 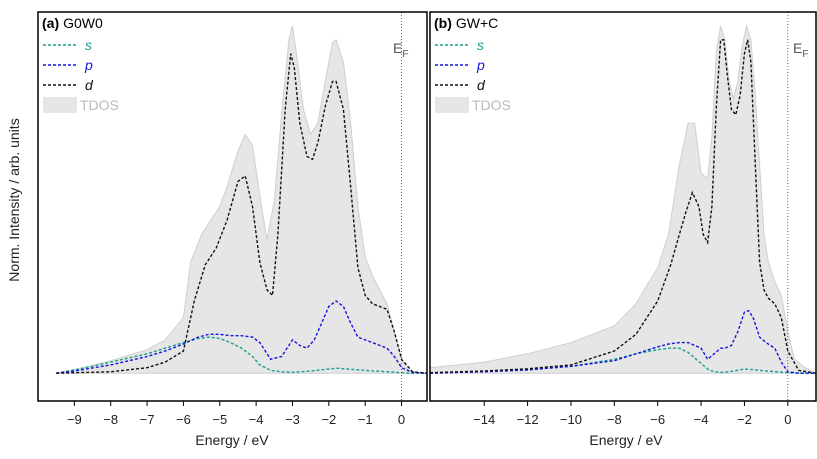 What do you see at coordinates (14, 199) in the screenshot?
I see `y-axis-label: Norm. Intensity / arb. units` at bounding box center [14, 199].